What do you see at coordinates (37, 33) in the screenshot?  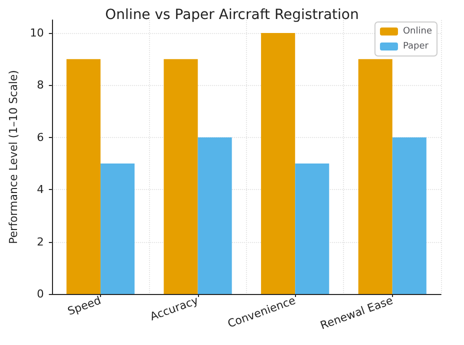 I see `y-tick-label: 10` at bounding box center [37, 33].